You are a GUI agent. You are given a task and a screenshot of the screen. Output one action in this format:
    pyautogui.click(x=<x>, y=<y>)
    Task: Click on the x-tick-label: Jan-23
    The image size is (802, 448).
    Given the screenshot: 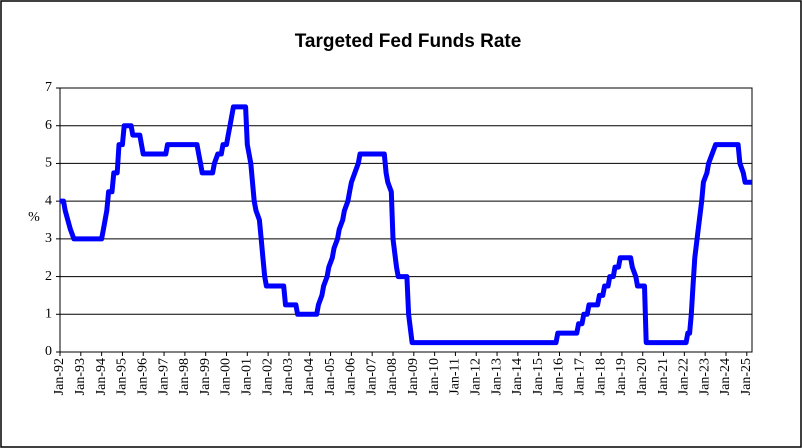 What is the action you would take?
    pyautogui.click(x=704, y=376)
    